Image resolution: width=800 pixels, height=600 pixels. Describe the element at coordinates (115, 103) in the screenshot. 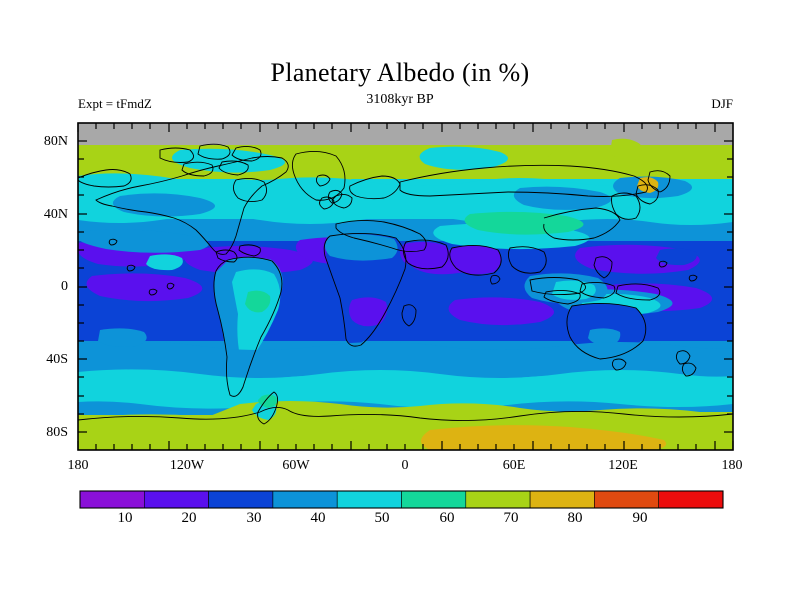

I see `experiment-label: Expt = tFmdZ` at that location.